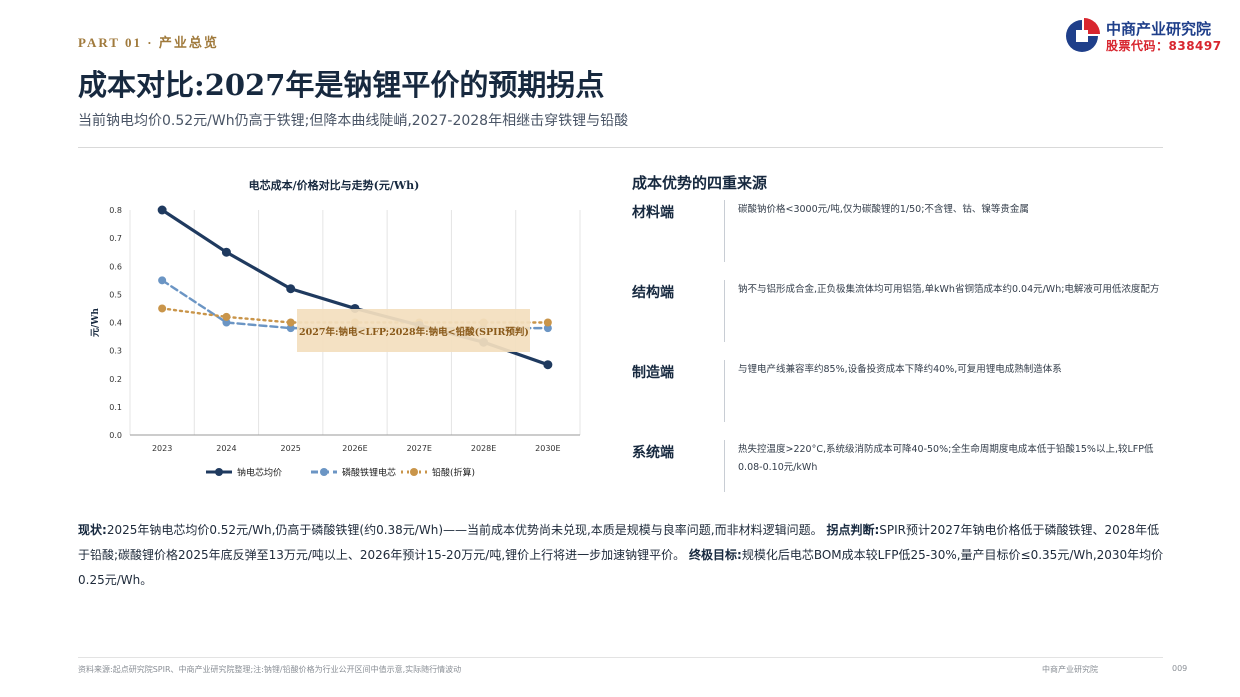  I want to click on source-divider-system, so click(724, 466).